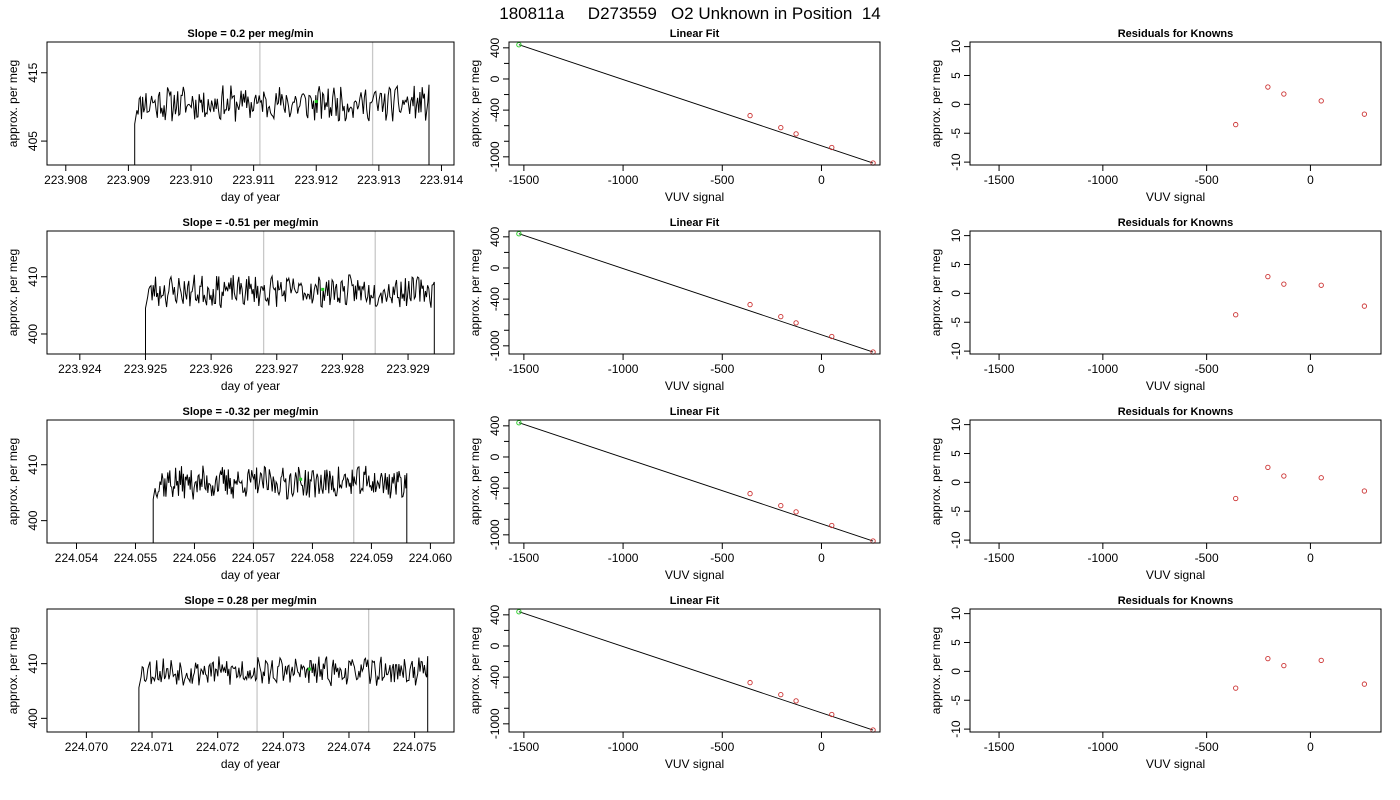 This screenshot has width=1400, height=800. What do you see at coordinates (33, 663) in the screenshot?
I see `y-tick-label: 410` at bounding box center [33, 663].